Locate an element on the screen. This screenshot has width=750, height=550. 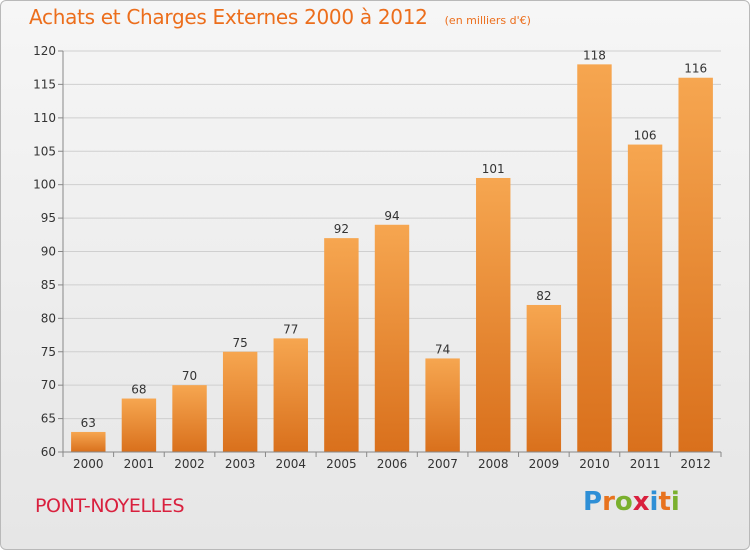
y-axis-ticks: 60 65 70 75 80 85 90 95 100 105 110 115 120 is located at coordinates (48, 251).